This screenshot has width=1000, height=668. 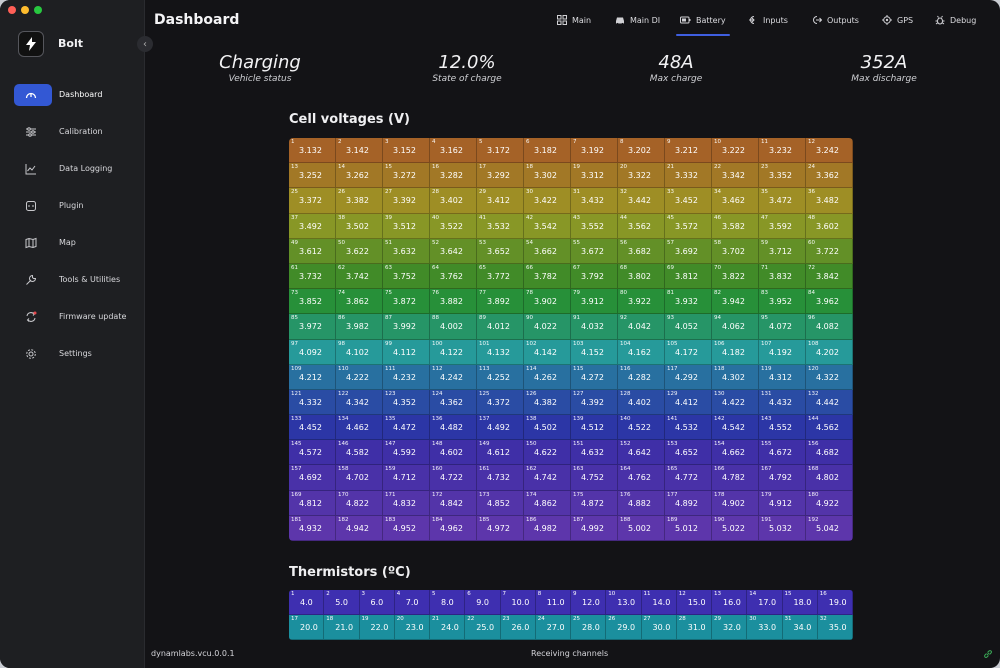 I want to click on cell-voltage-cell: 160 4.722, so click(x=453, y=478).